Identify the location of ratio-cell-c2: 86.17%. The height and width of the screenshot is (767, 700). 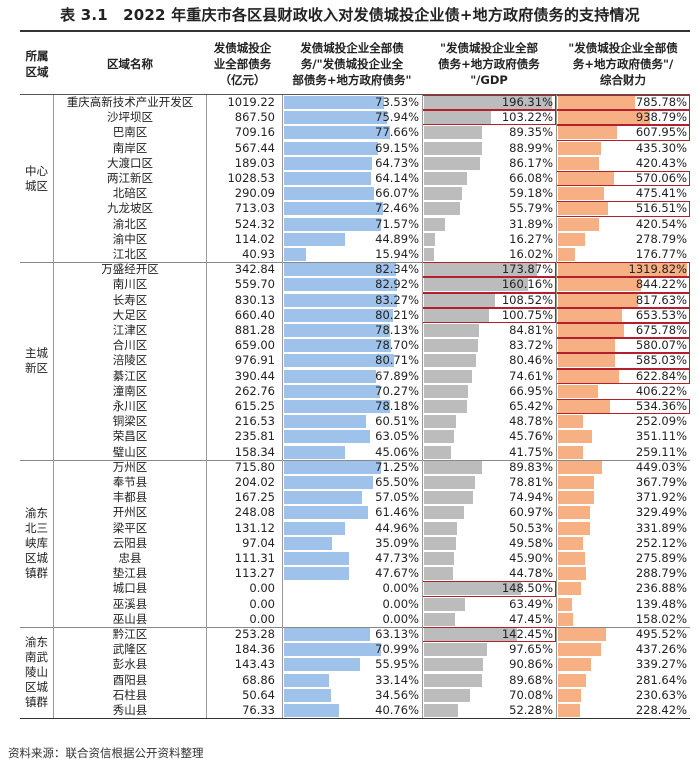
(489, 163).